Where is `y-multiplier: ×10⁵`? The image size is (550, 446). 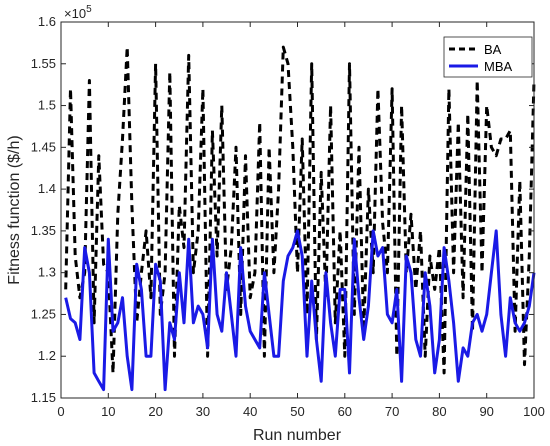
y-multiplier: ×10⁵ is located at coordinates (78, 12).